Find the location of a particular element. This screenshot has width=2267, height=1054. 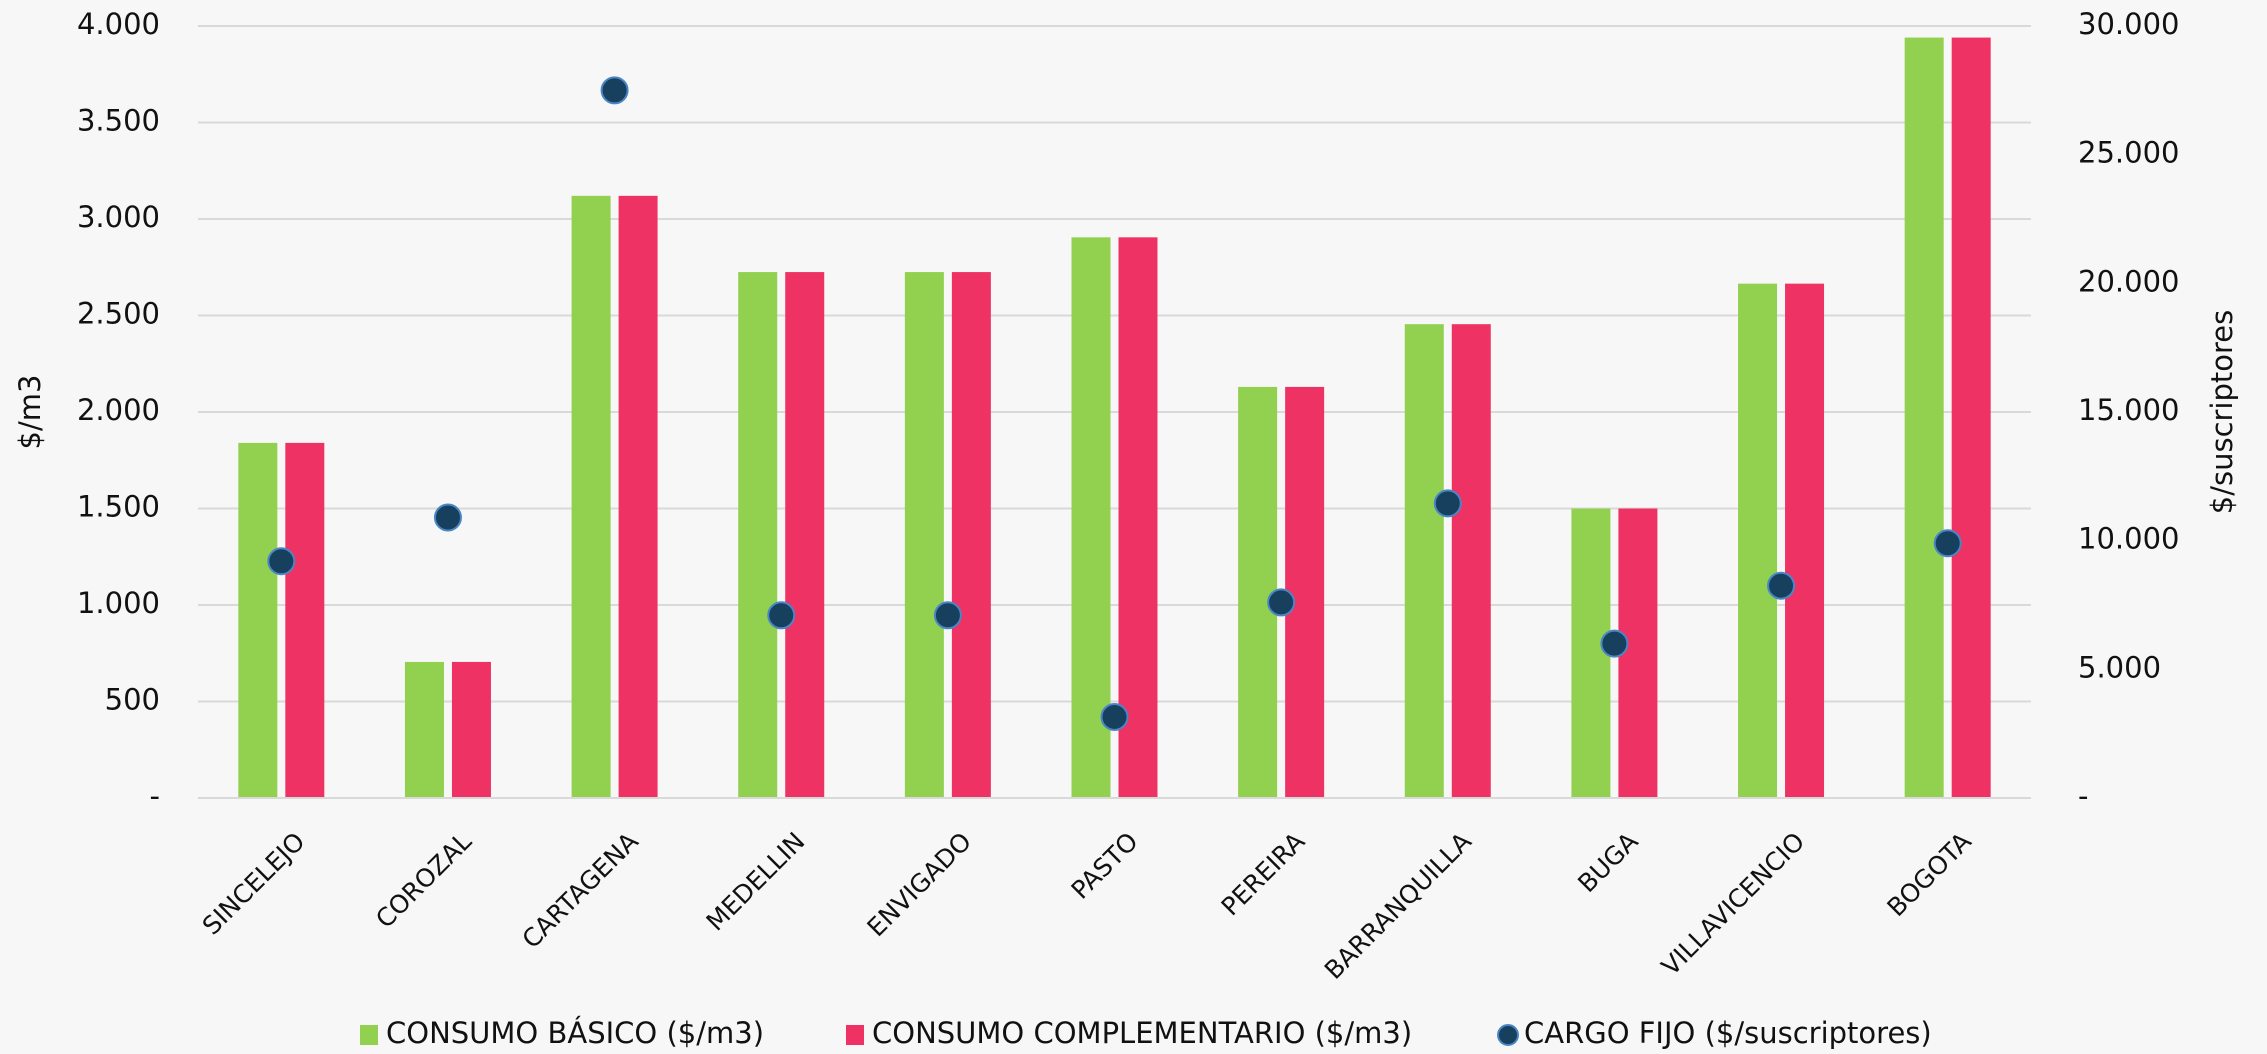

y-tick-label: 1.000 is located at coordinates (118, 603).